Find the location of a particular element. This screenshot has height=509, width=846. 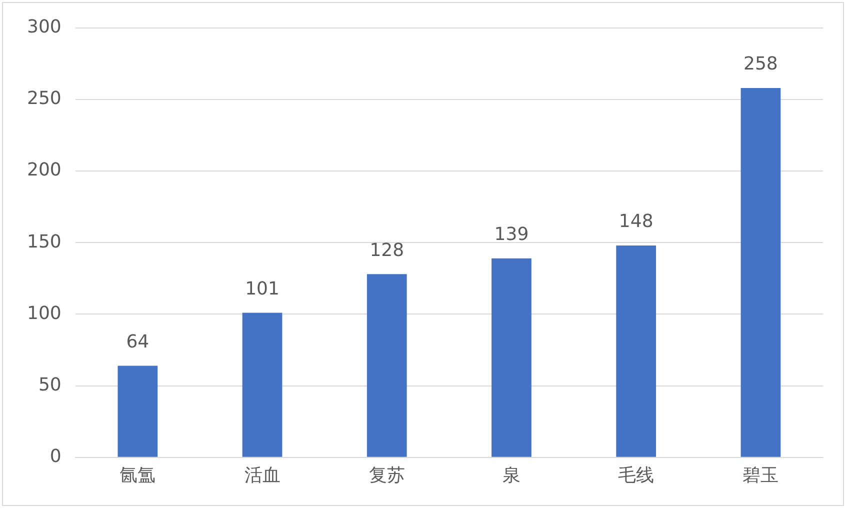

x-tick-label: 碧玉 is located at coordinates (760, 475).